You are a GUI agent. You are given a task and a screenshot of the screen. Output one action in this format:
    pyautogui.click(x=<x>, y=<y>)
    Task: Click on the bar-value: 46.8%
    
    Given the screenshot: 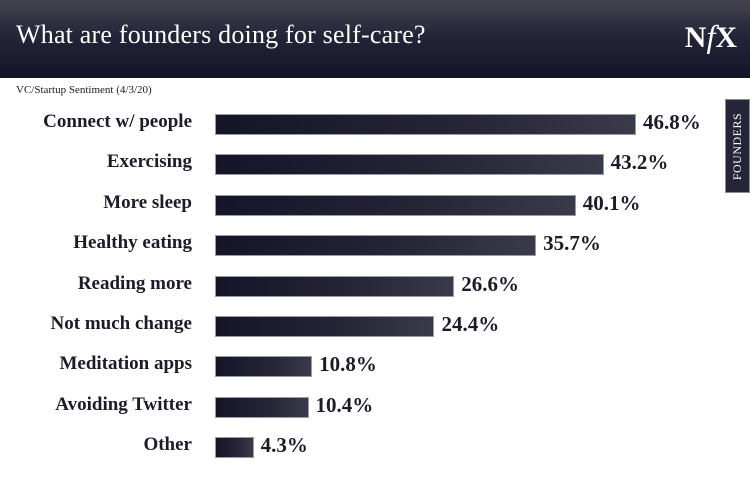 What is the action you would take?
    pyautogui.click(x=672, y=122)
    